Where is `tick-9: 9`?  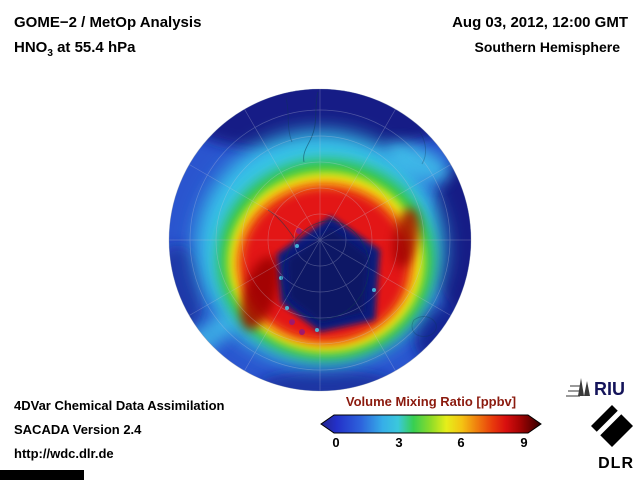 tick-9: 9 is located at coordinates (524, 442).